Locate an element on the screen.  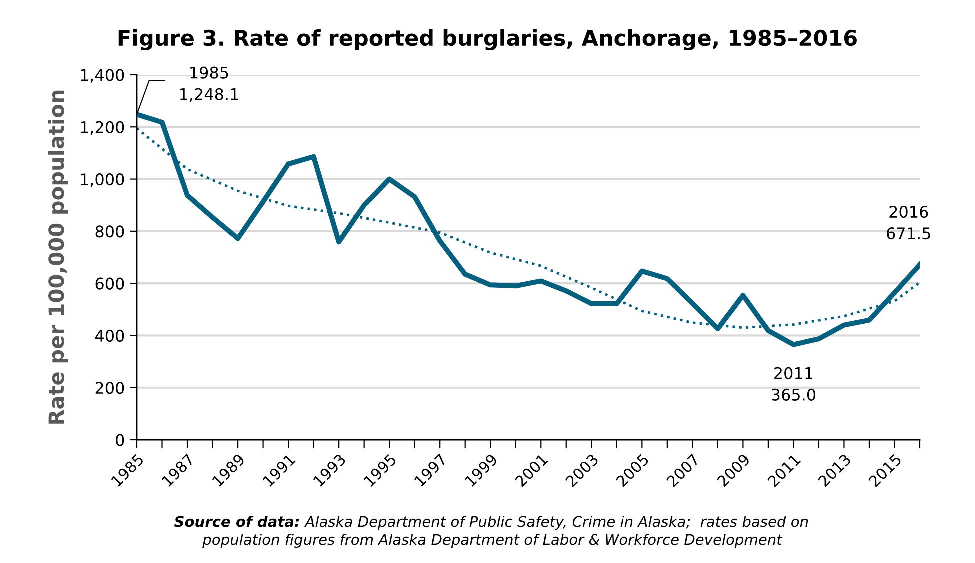
y-tick-label: 200 is located at coordinates (110, 388).